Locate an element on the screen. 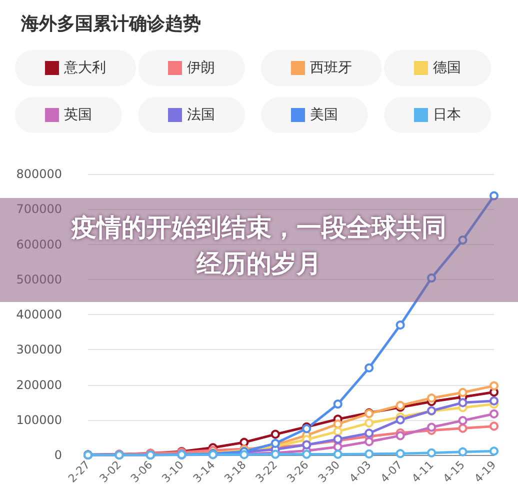 This screenshot has height=500, width=518. legend-label: 日本 is located at coordinates (447, 115).